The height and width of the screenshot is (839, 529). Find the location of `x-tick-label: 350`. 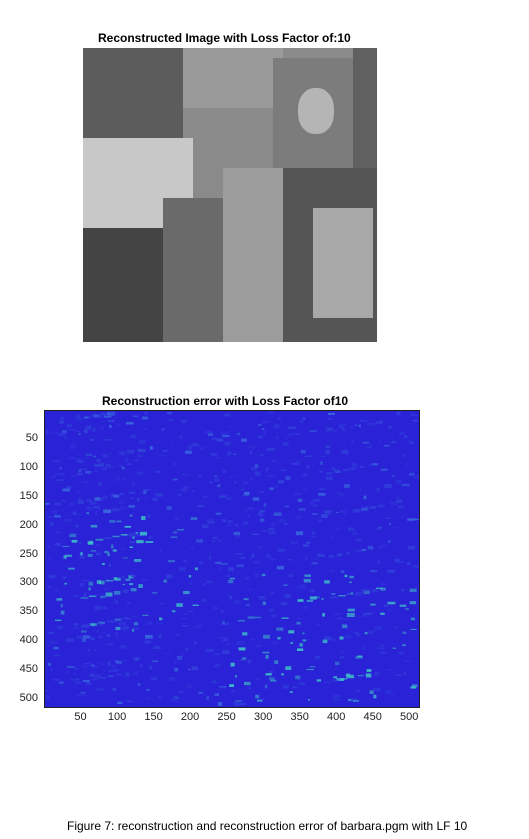

x-tick-label: 350 is located at coordinates (299, 717).